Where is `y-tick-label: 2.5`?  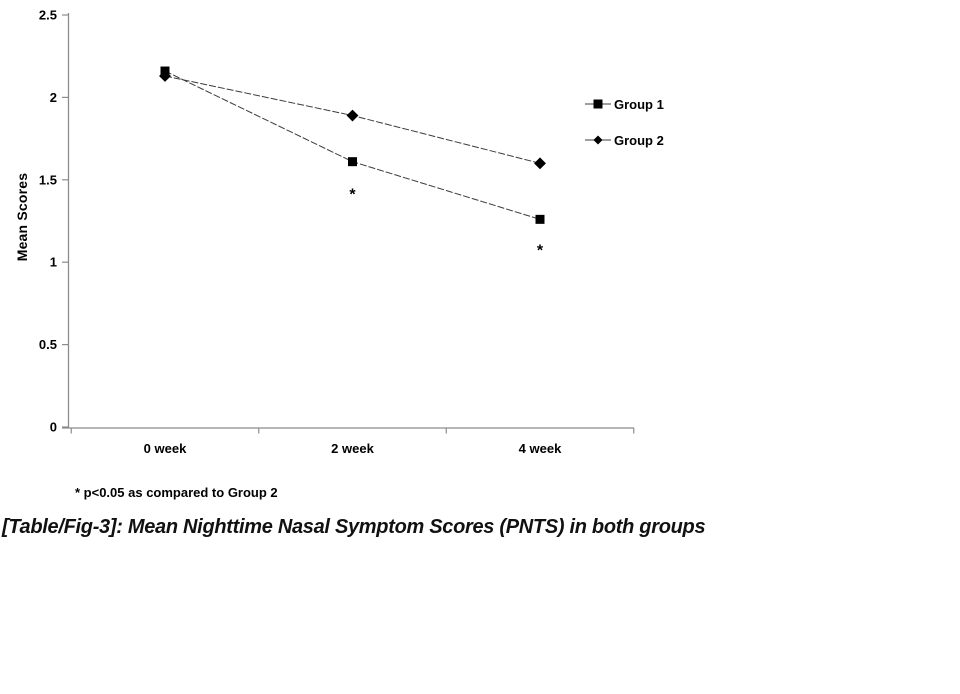 y-tick-label: 2.5 is located at coordinates (48, 15).